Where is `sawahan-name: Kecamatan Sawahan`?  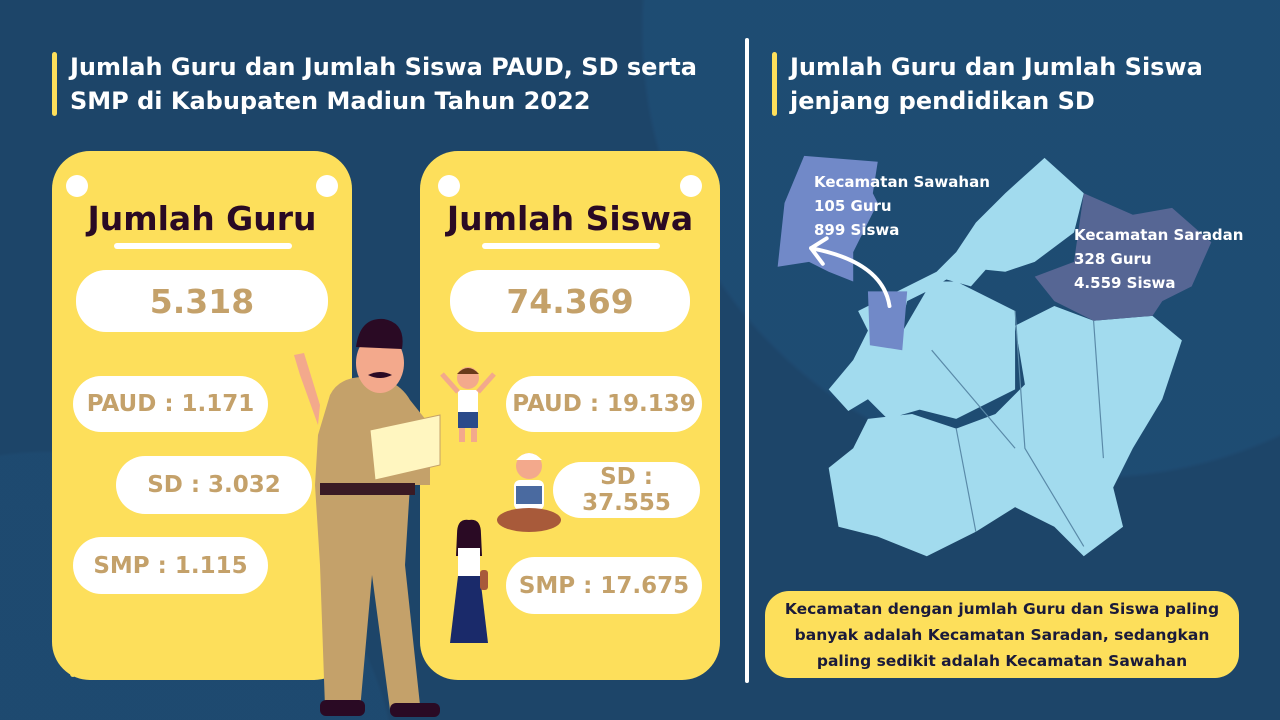
sawahan-name: Kecamatan Sawahan is located at coordinates (902, 182).